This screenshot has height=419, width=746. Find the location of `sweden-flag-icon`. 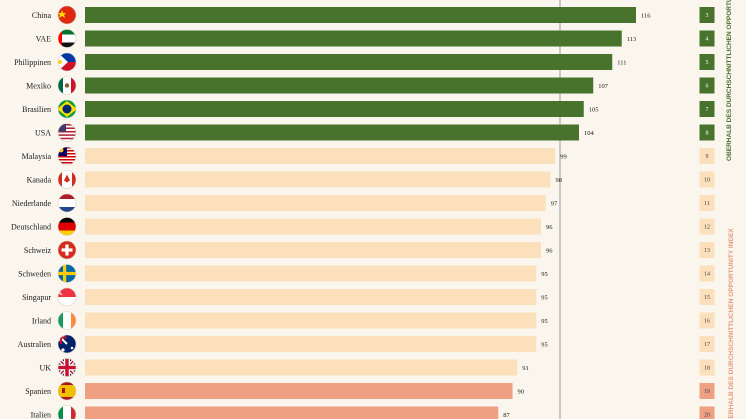

sweden-flag-icon is located at coordinates (67, 273).